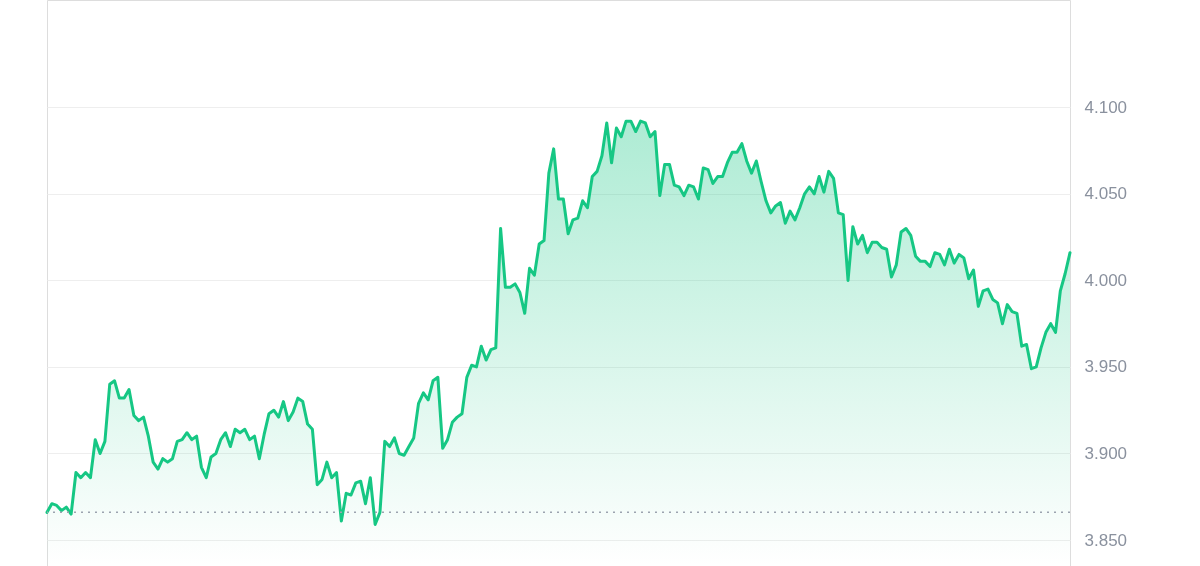  I want to click on y-tick-label: 4.050, so click(1106, 194).